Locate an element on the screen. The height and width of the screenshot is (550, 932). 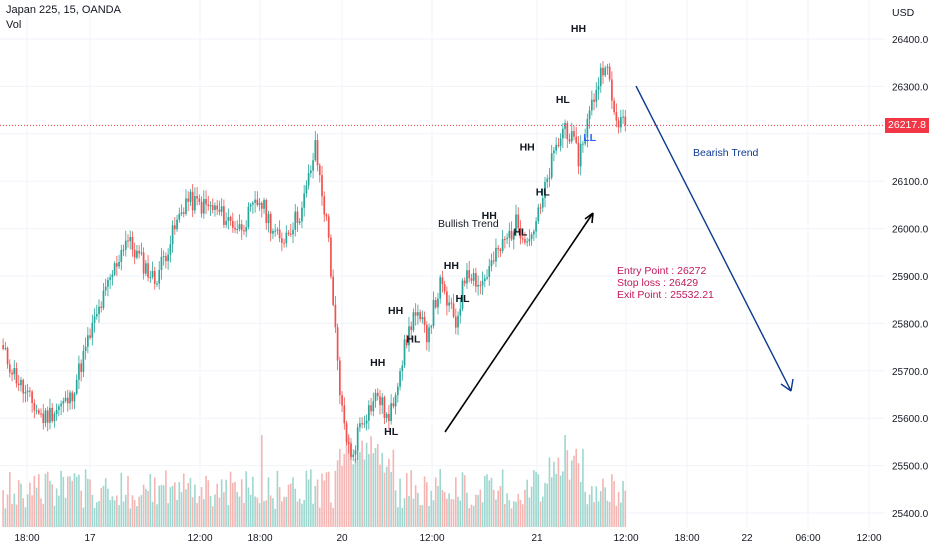
volume-indicator-label: Vol is located at coordinates (14, 25).